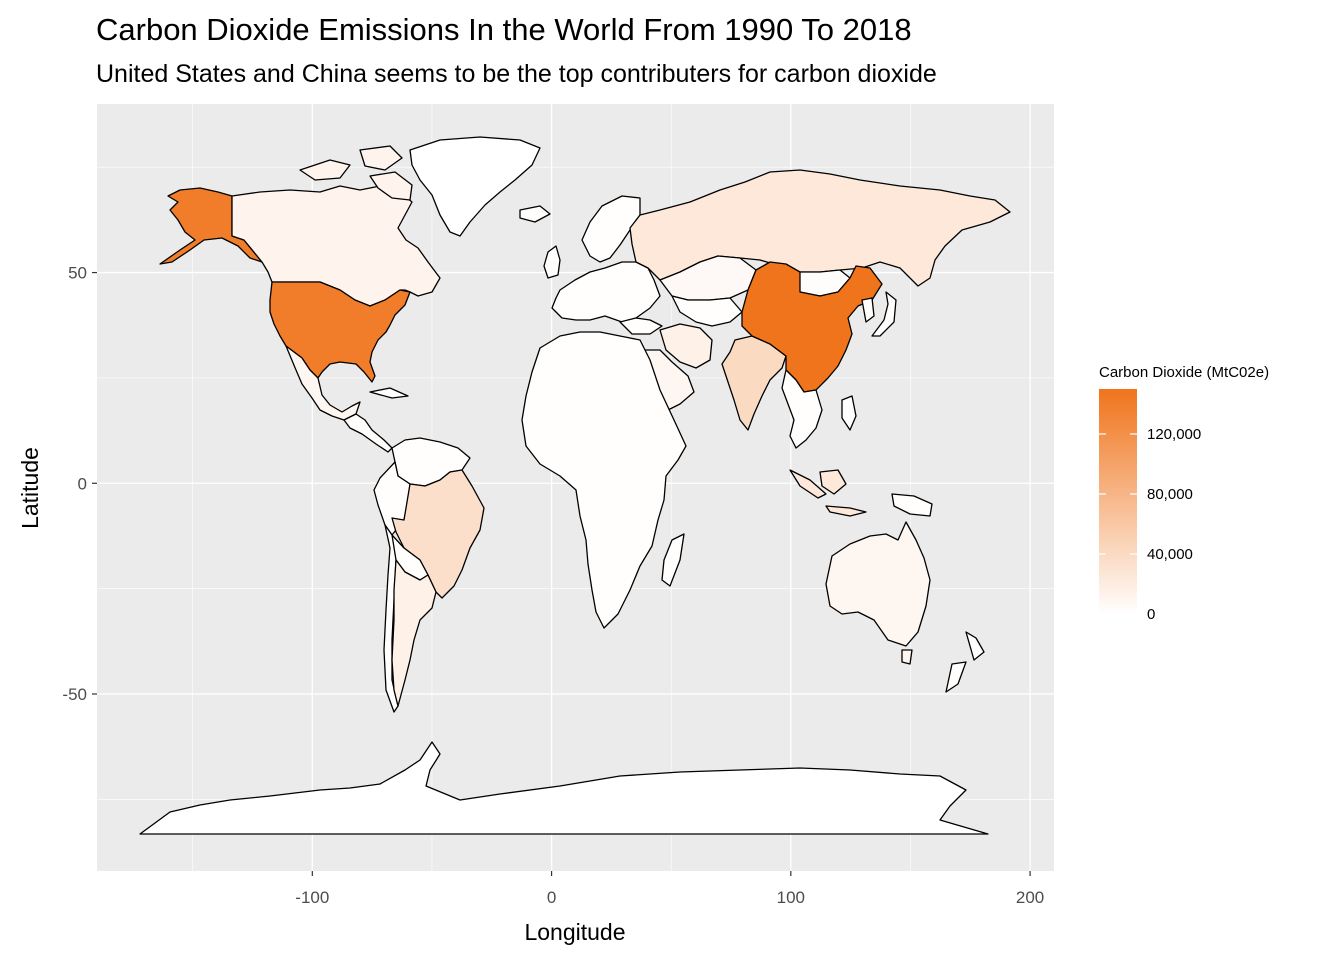 The height and width of the screenshot is (960, 1344). I want to click on x-tick-label: 0, so click(551, 897).